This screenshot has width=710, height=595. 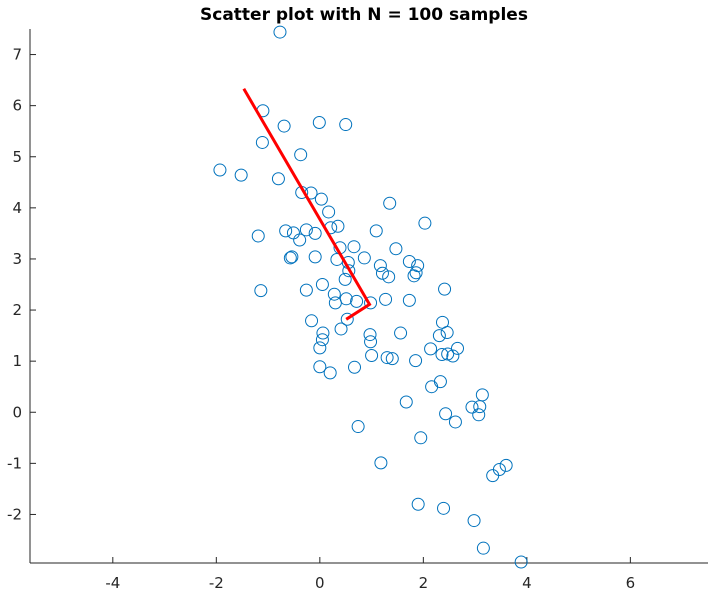 What do you see at coordinates (17, 259) in the screenshot?
I see `y-tick-label: 3` at bounding box center [17, 259].